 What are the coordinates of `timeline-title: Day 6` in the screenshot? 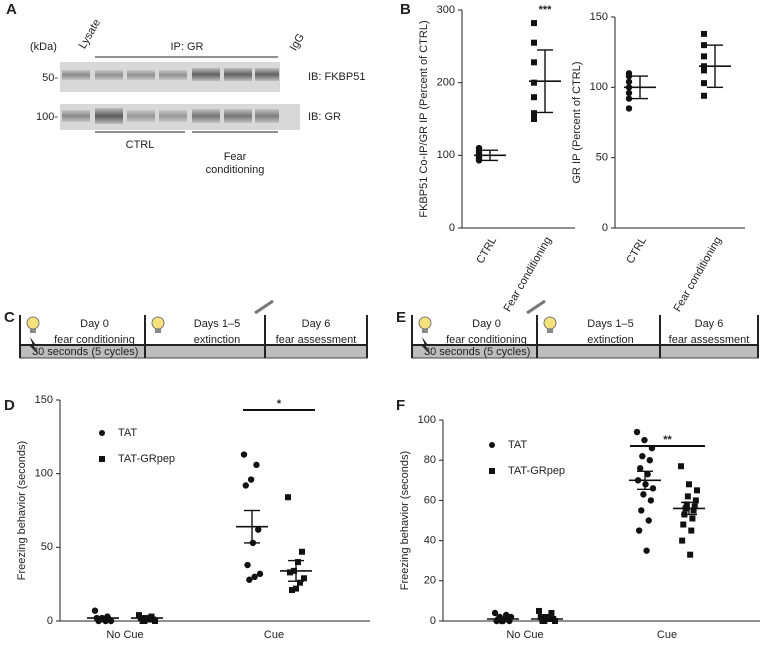 It's located at (709, 324).